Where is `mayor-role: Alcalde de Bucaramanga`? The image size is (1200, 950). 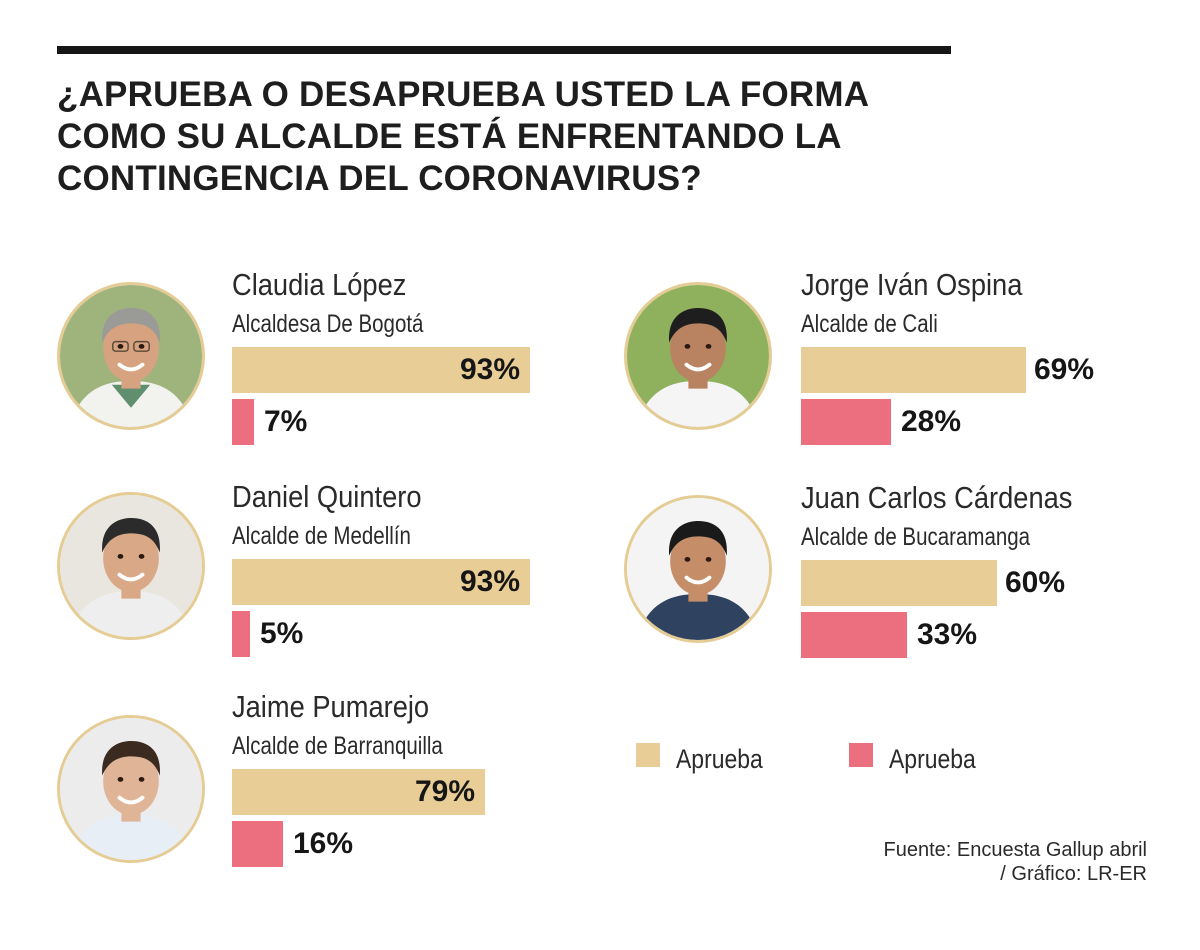
mayor-role: Alcalde de Bucaramanga is located at coordinates (916, 537).